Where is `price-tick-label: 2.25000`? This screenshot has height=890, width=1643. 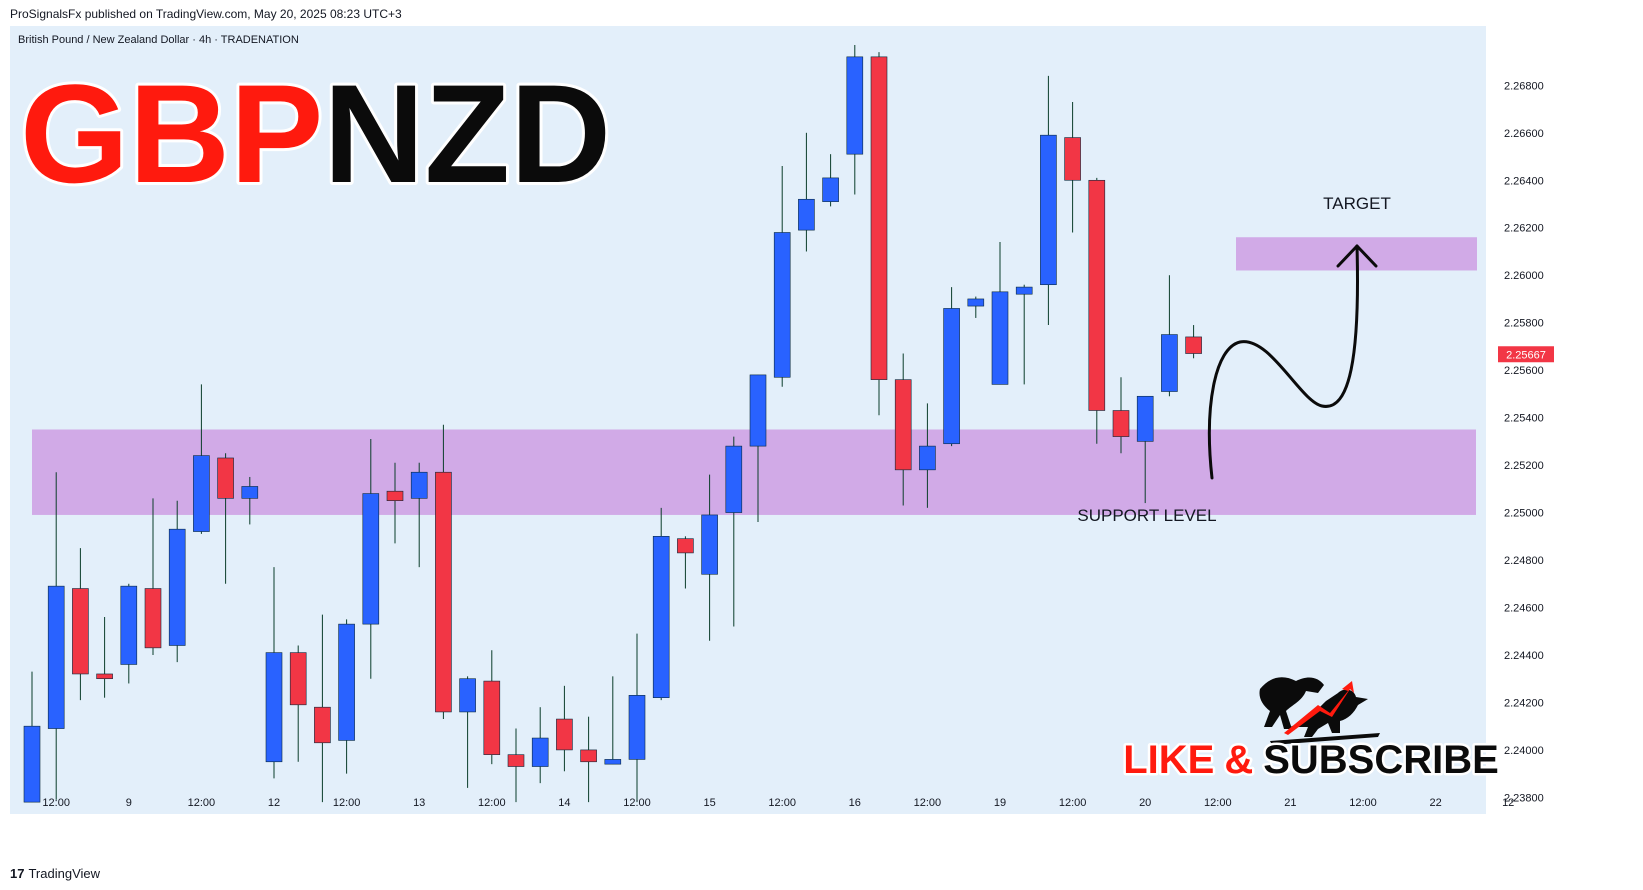
price-tick-label: 2.25000 is located at coordinates (1524, 514).